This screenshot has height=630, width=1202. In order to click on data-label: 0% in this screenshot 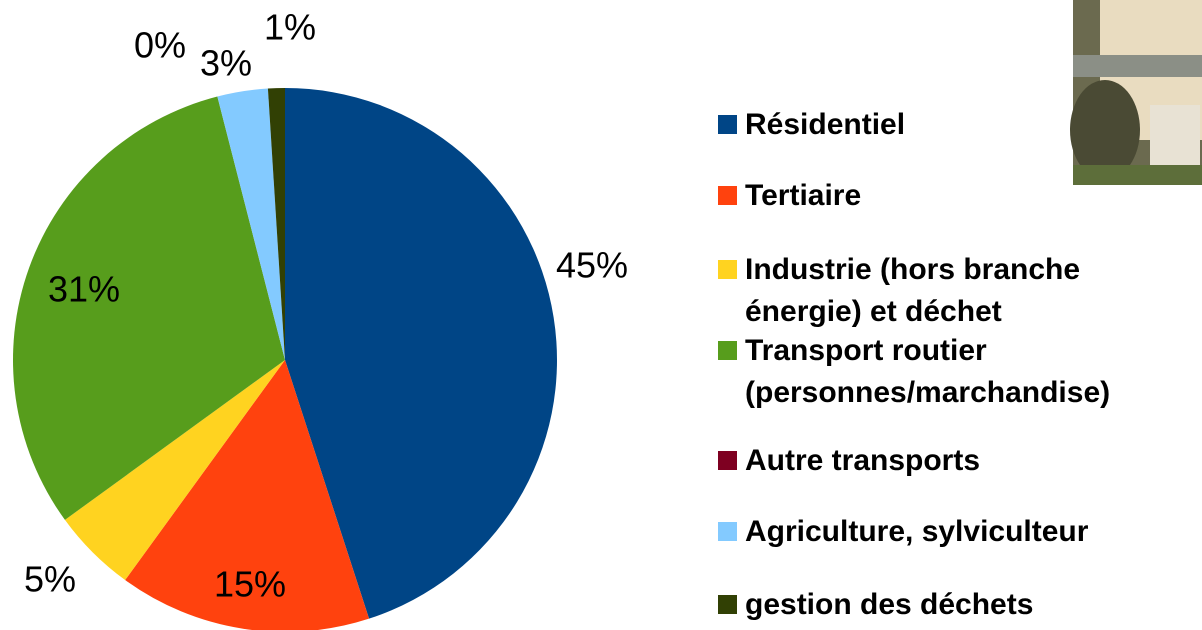, I will do `click(160, 45)`.